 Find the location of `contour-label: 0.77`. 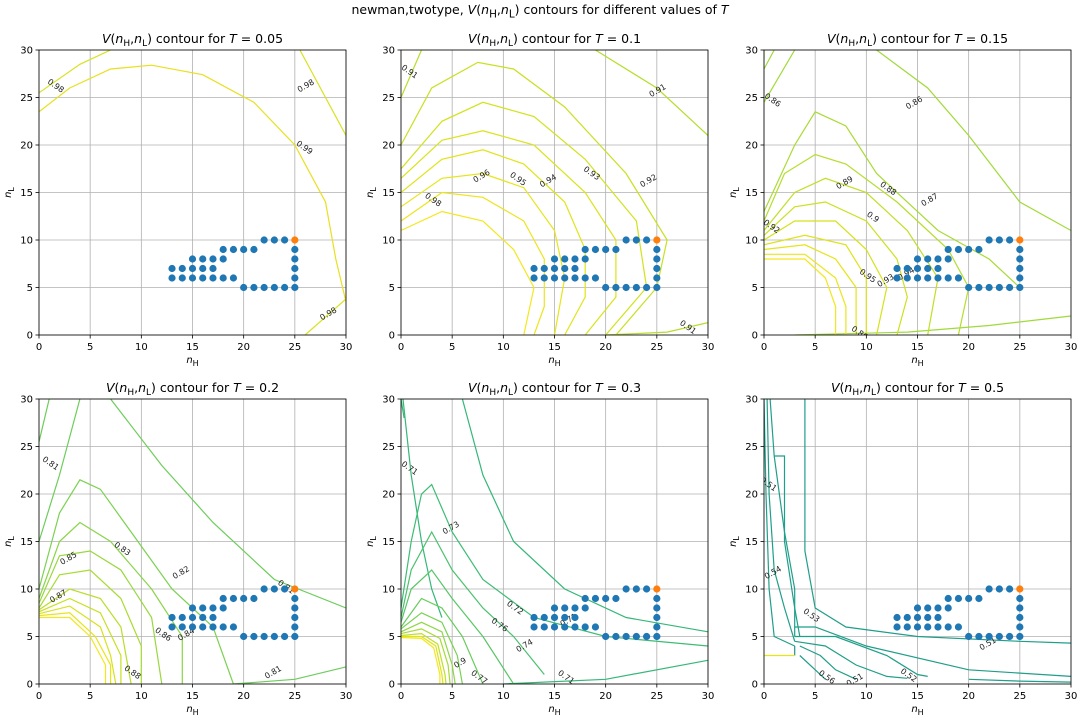

contour-label: 0.77 is located at coordinates (479, 677).